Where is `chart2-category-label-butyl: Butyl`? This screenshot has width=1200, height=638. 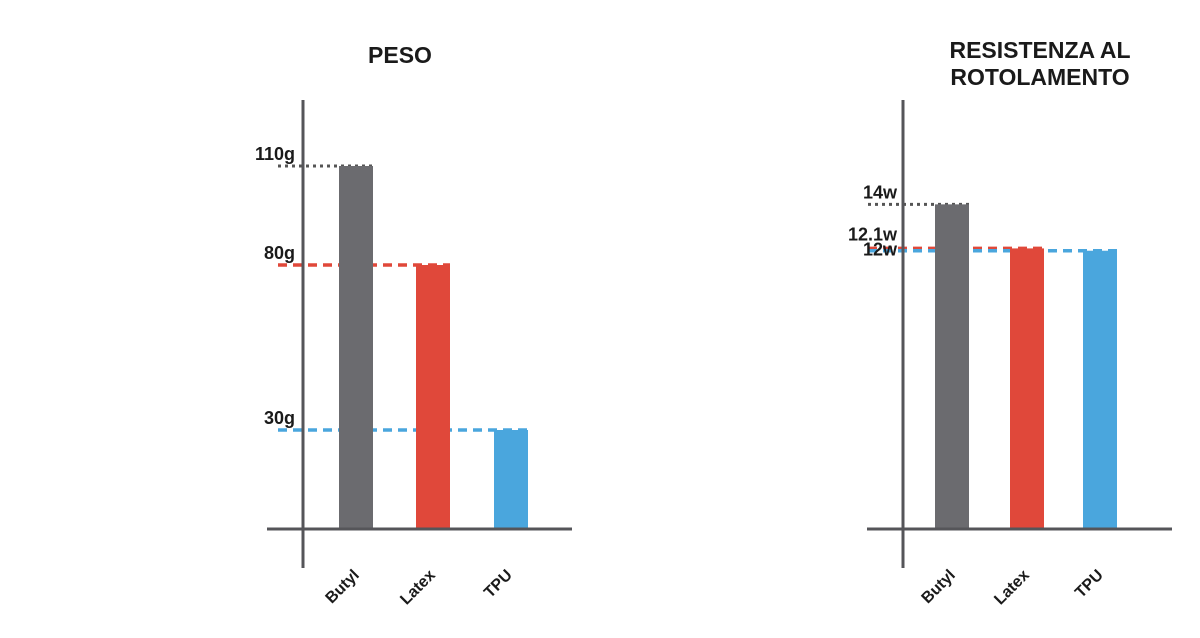 chart2-category-label-butyl: Butyl is located at coordinates (939, 587).